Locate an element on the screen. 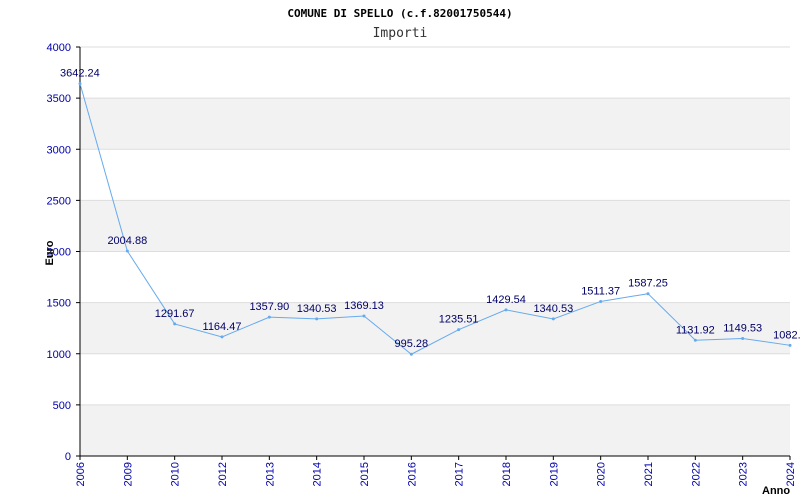  y-tick-label: 1500 is located at coordinates (59, 304).